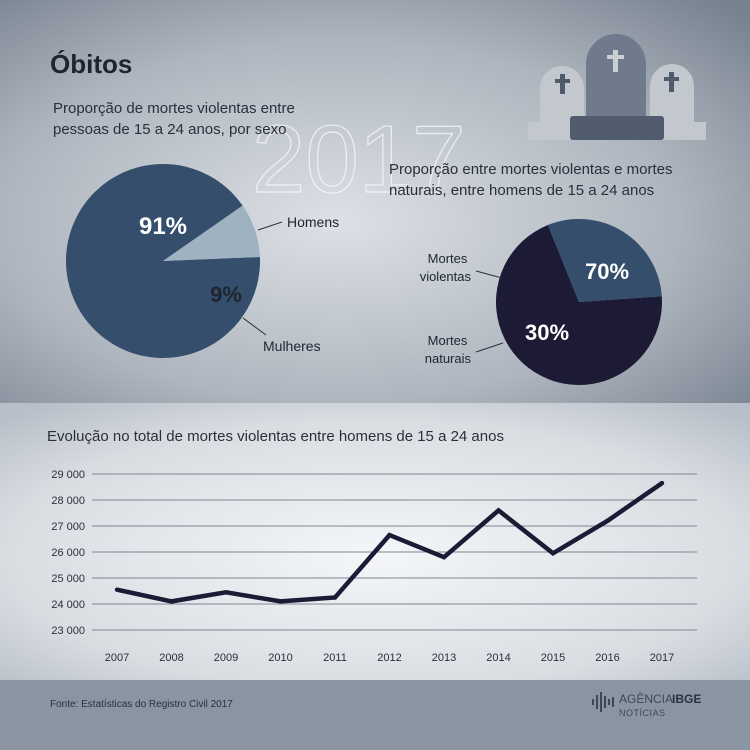 This screenshot has height=750, width=750. I want to click on tombstones-icon, so click(617, 87).